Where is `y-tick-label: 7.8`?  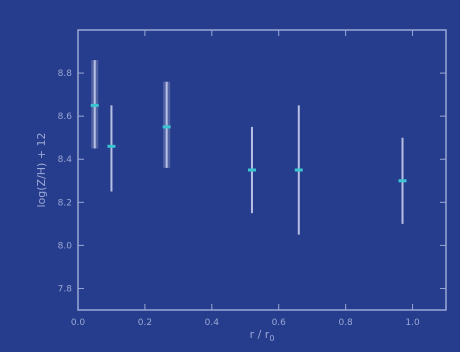
y-tick-label: 7.8 is located at coordinates (65, 289).